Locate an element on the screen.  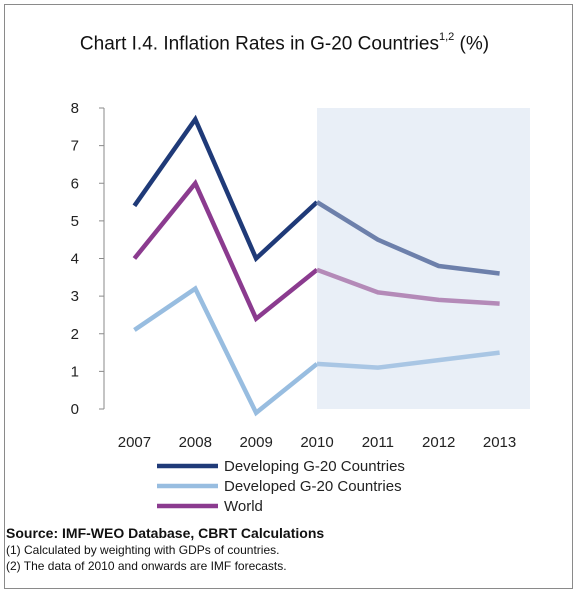
x-tick-label: 2007 is located at coordinates (134, 442).